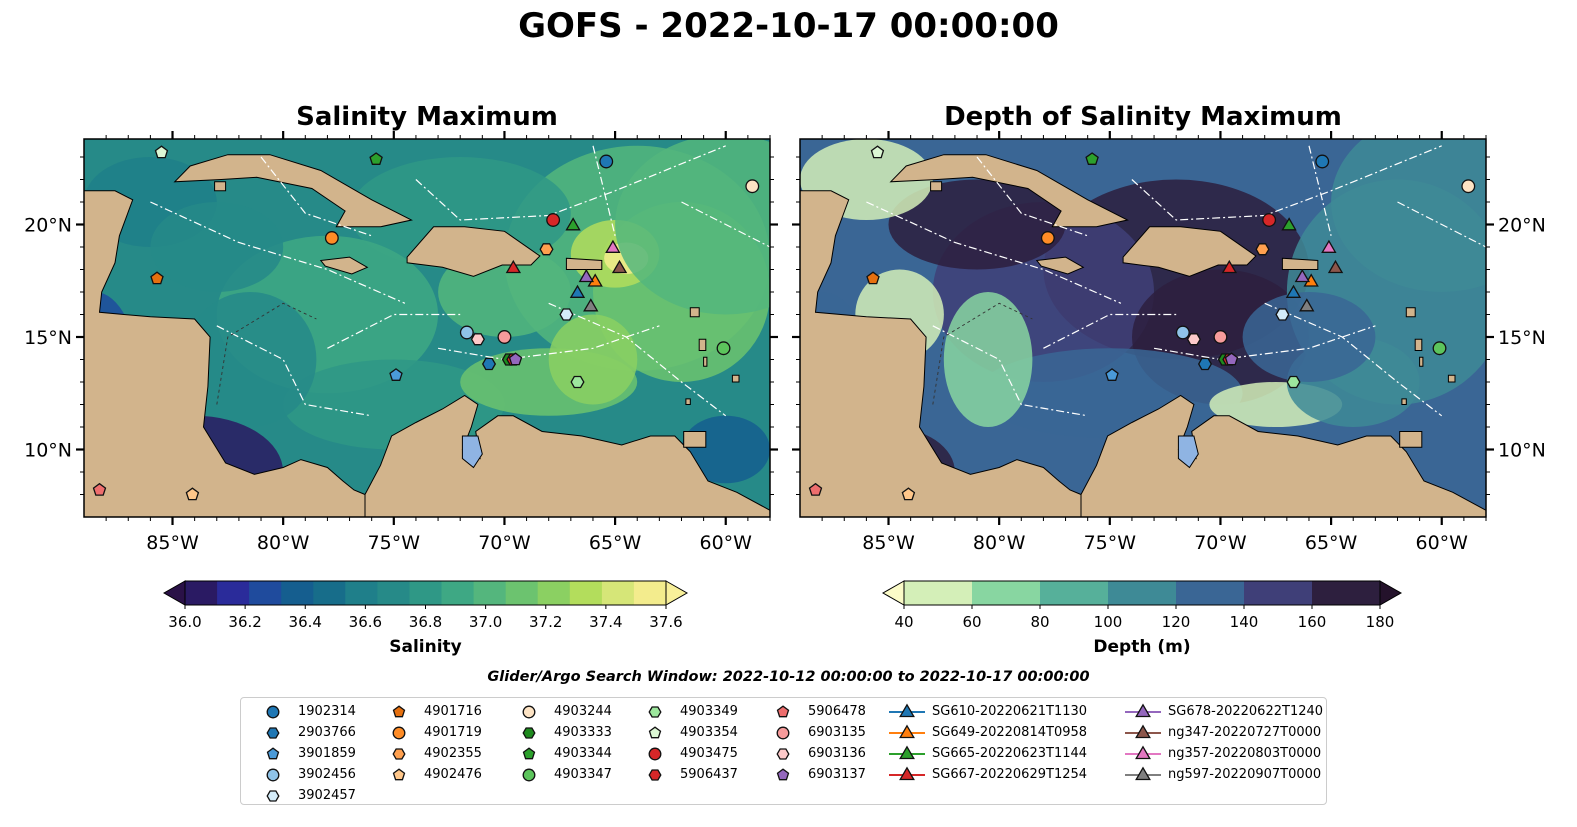  What do you see at coordinates (971, 622) in the screenshot?
I see `colorbar-tick-label: 60` at bounding box center [971, 622].